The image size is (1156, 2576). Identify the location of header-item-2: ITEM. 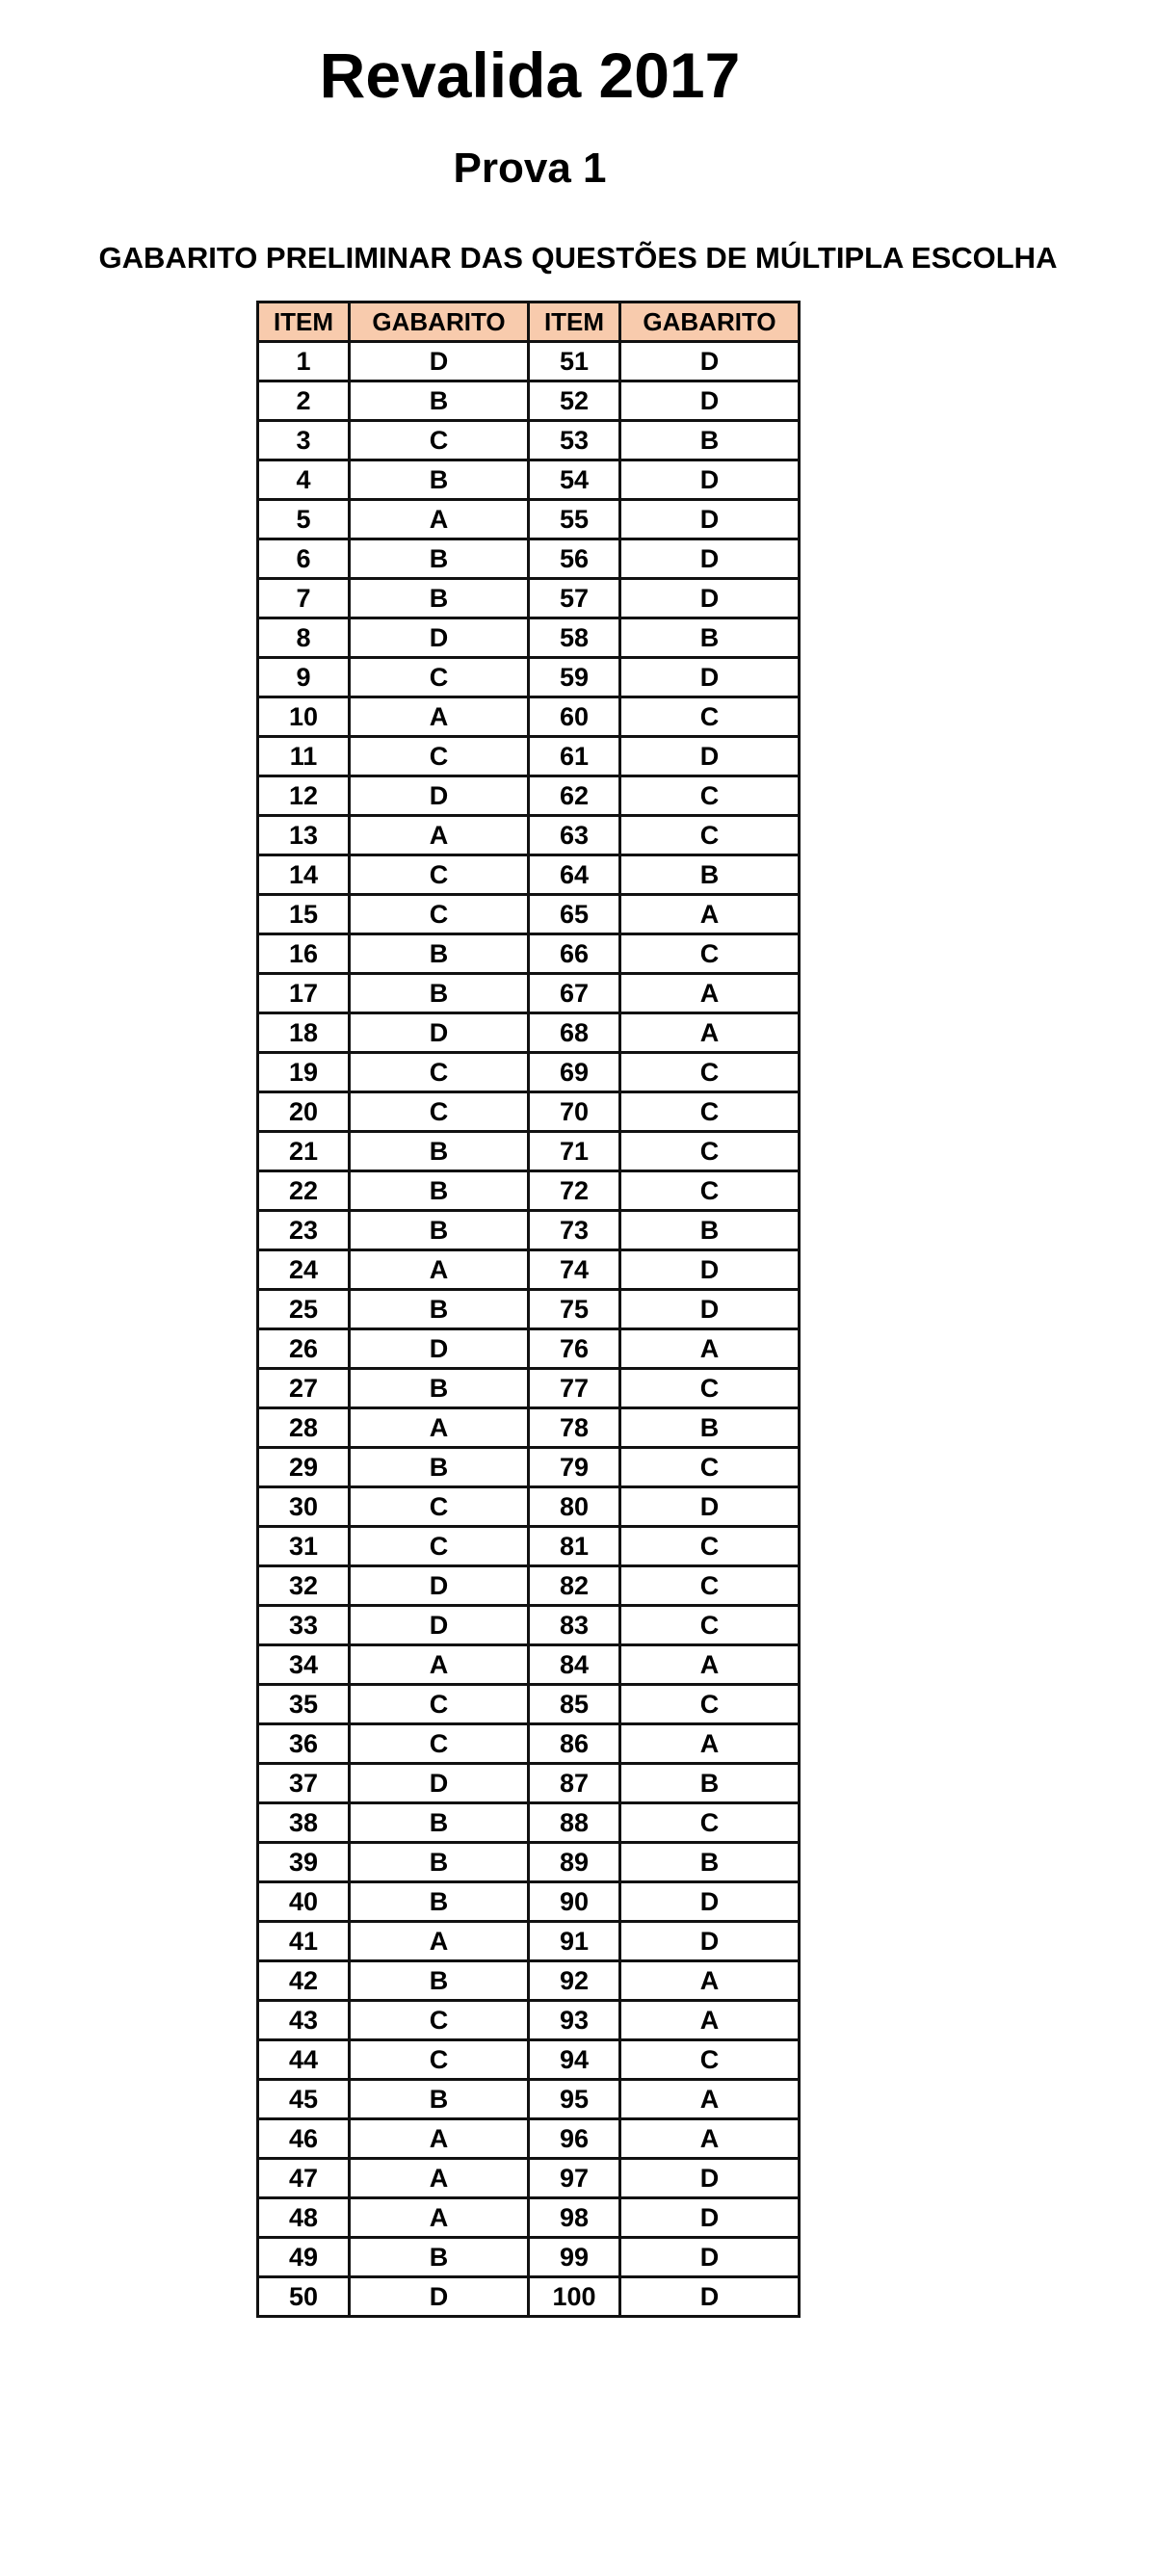
(574, 322).